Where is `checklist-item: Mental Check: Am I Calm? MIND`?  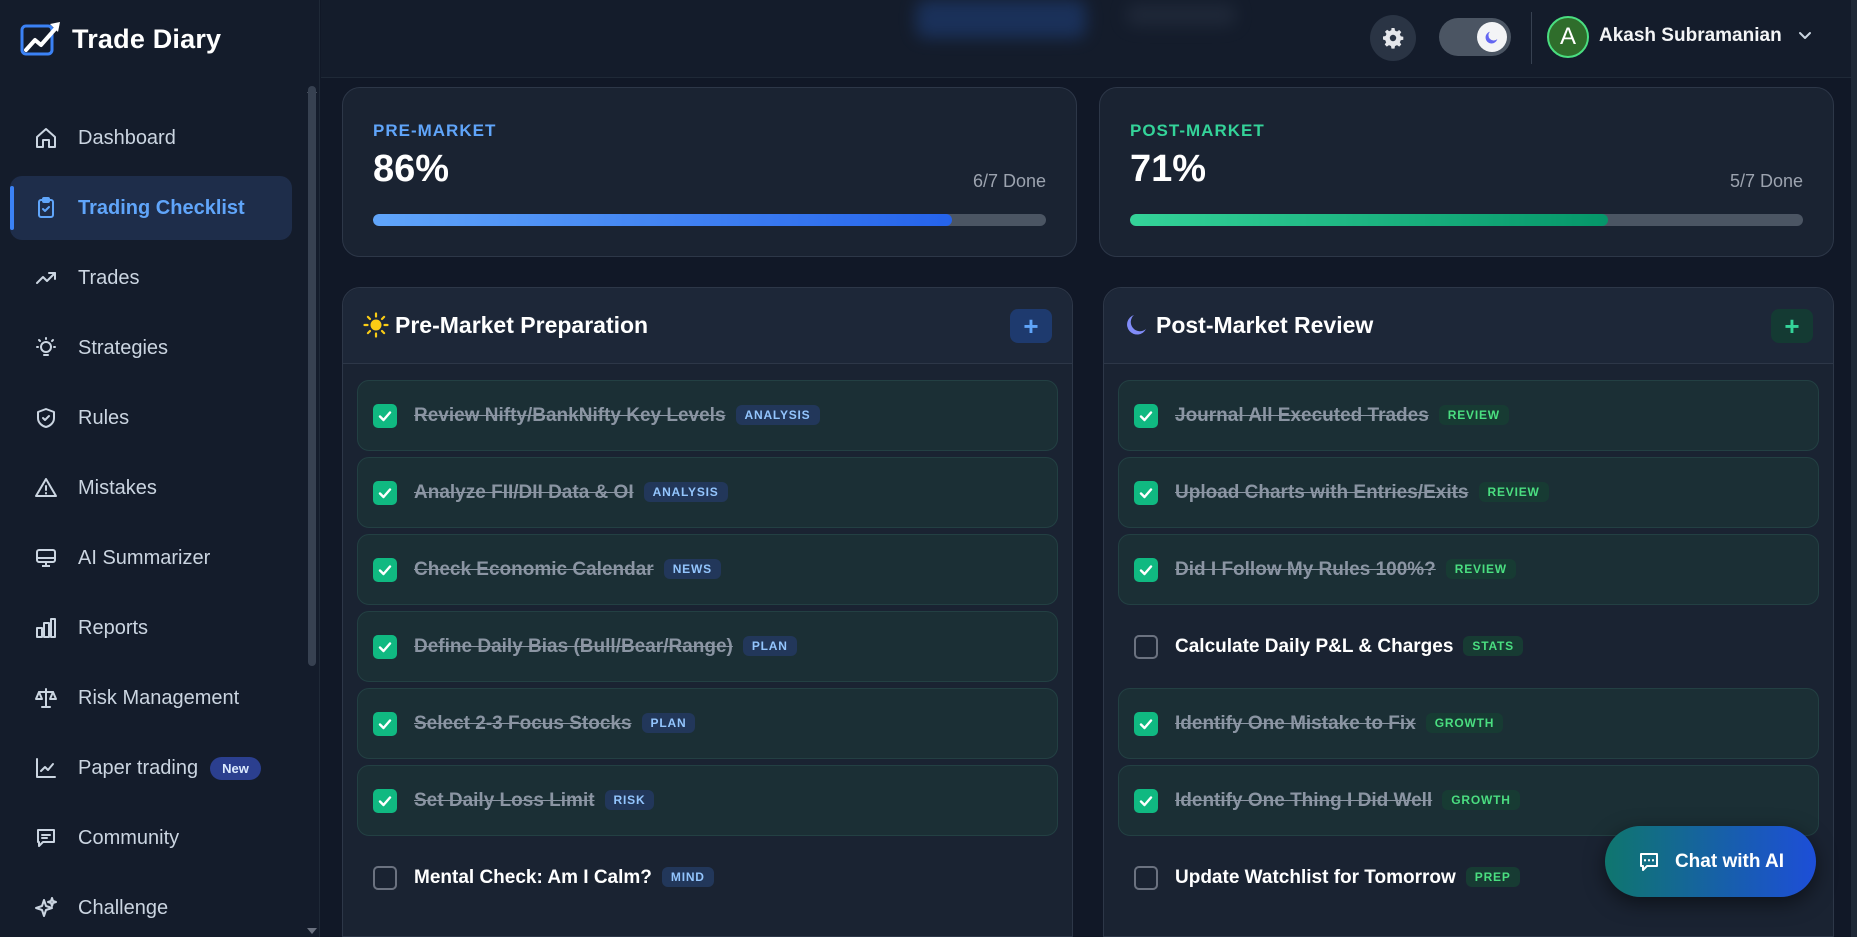 checklist-item: Mental Check: Am I Calm? MIND is located at coordinates (707, 877).